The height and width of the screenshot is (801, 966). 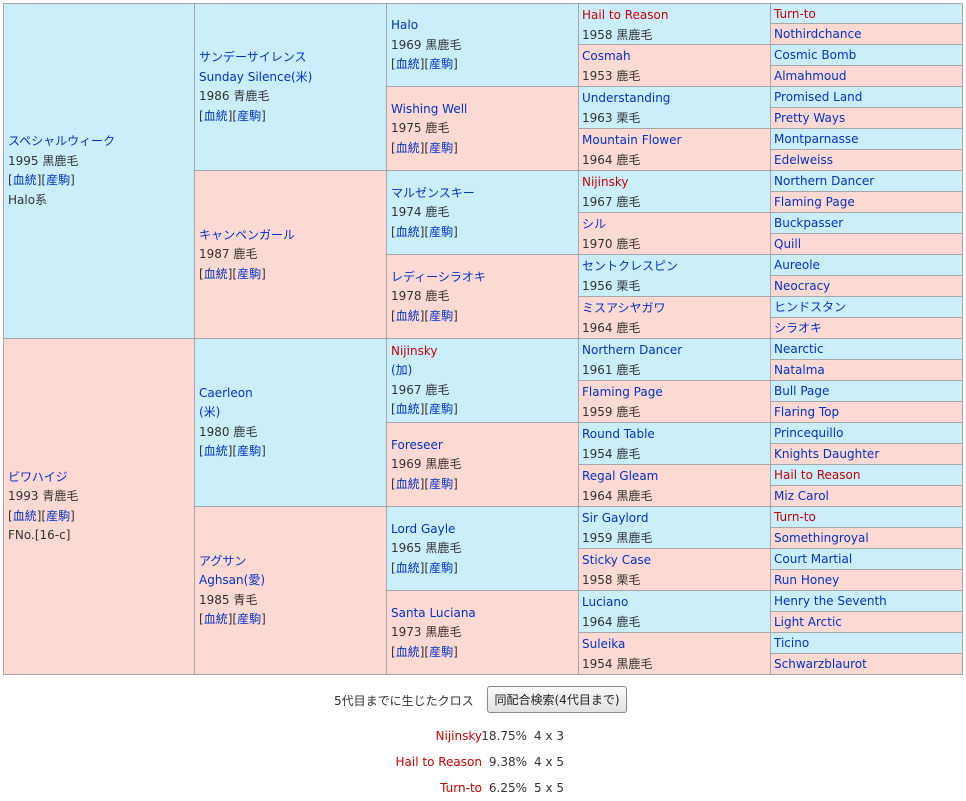 What do you see at coordinates (821, 538) in the screenshot?
I see `horse-name: Somethingroyal` at bounding box center [821, 538].